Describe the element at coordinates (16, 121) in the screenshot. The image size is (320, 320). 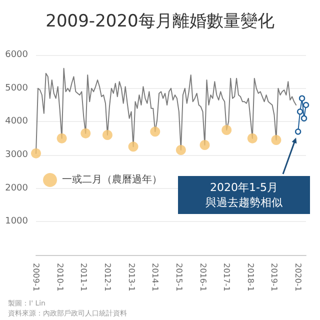
I see `y-tick-label: 4000` at that location.